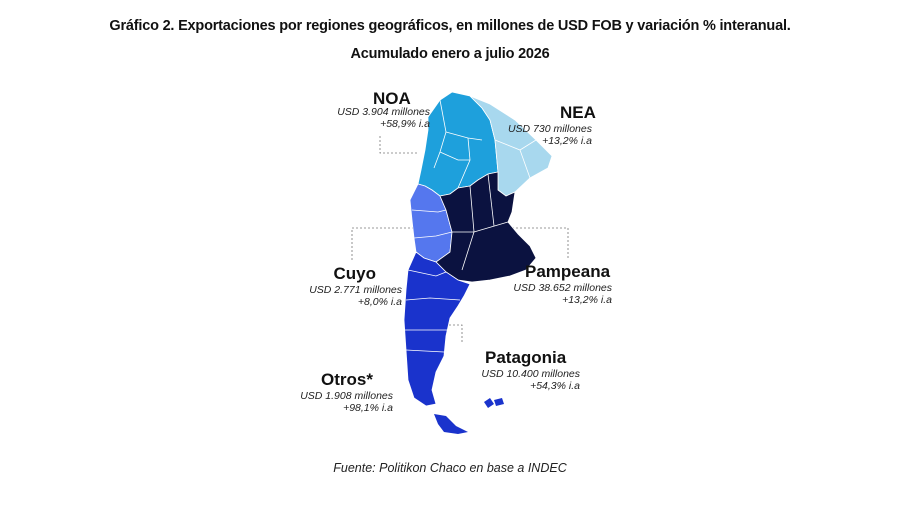 This screenshot has height=505, width=900. I want to click on label-patagonia: Patagonia USD 10.400 millones +54,3% i.a, so click(522, 370).